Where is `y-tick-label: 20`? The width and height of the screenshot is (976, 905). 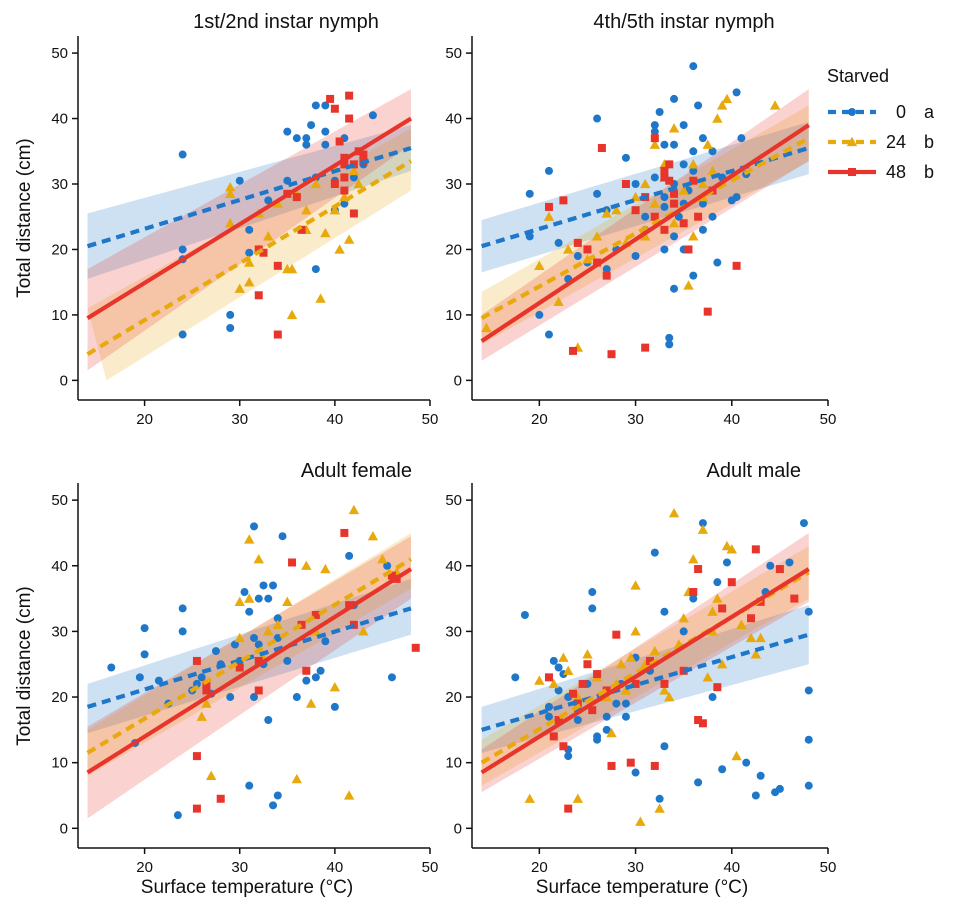
y-tick-label: 20 is located at coordinates (59, 697).